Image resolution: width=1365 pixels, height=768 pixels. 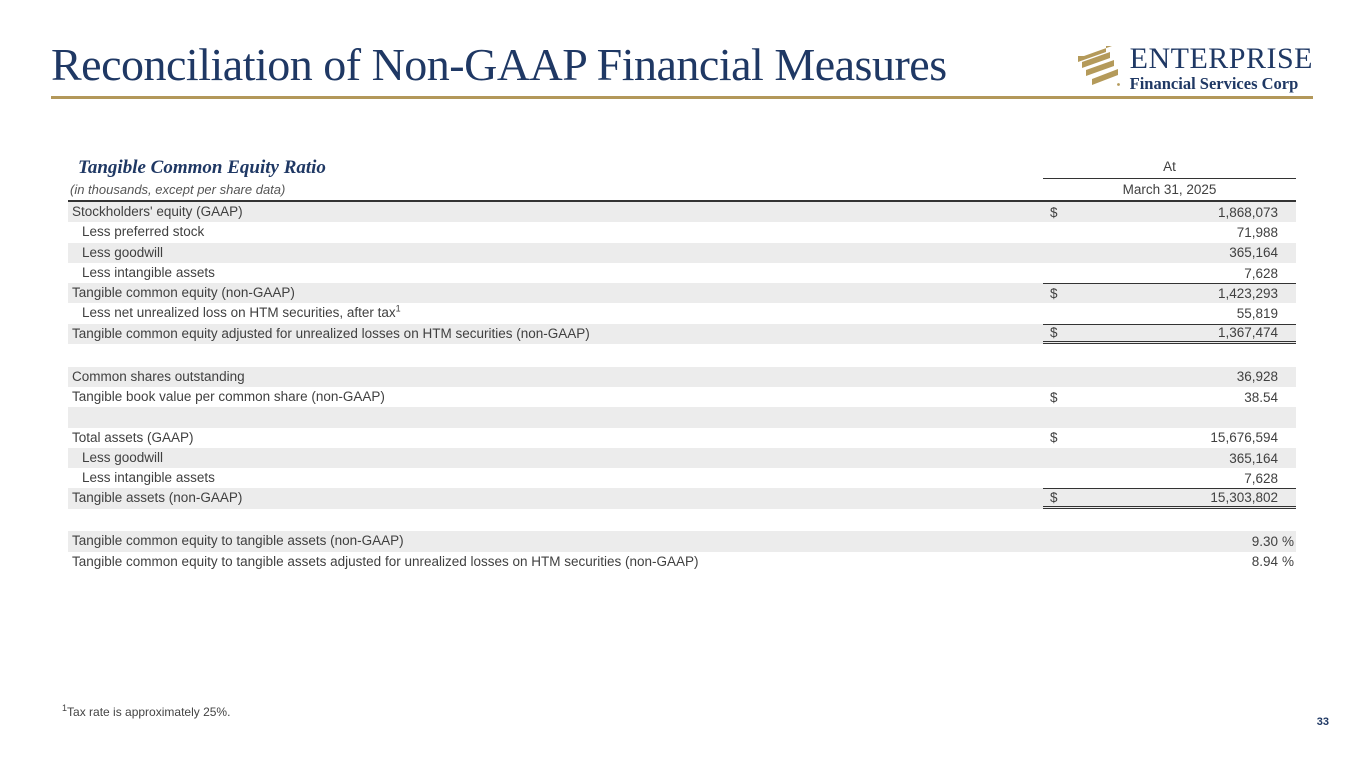 I want to click on row-values: 36,928, so click(x=1169, y=377).